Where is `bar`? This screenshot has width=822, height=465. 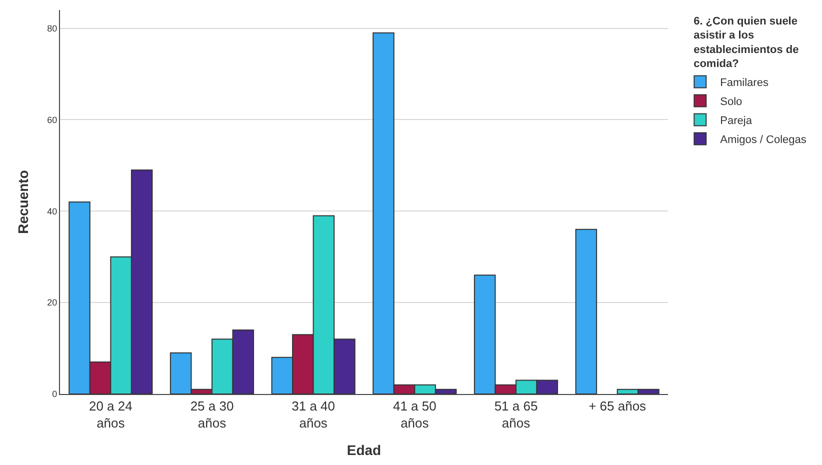 bar is located at coordinates (586, 311).